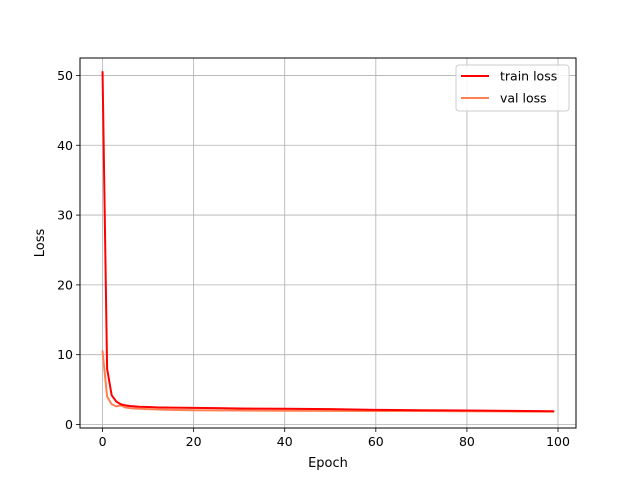 The height and width of the screenshot is (480, 640). Describe the element at coordinates (328, 463) in the screenshot. I see `x-axis-label: Epoch` at that location.